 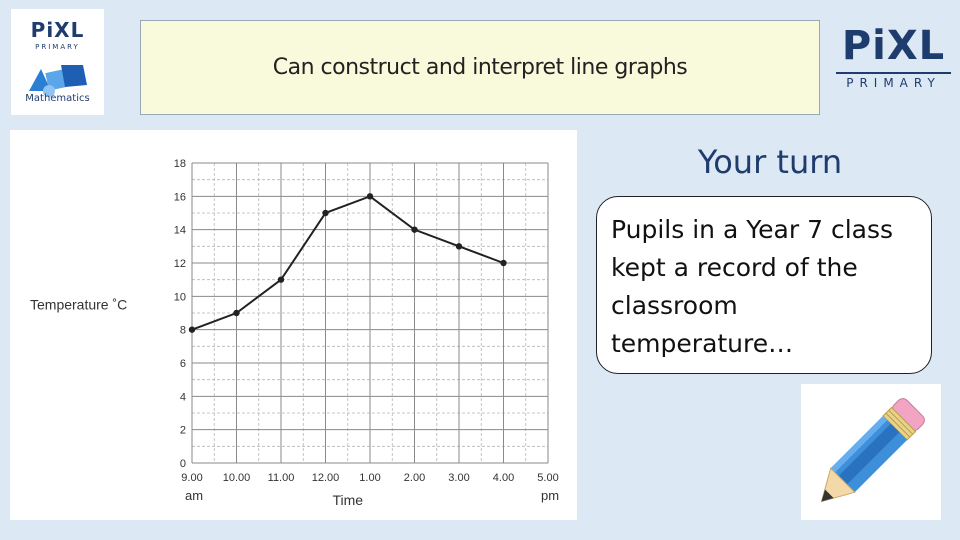 I want to click on x-axis-label: Time, so click(x=347, y=500).